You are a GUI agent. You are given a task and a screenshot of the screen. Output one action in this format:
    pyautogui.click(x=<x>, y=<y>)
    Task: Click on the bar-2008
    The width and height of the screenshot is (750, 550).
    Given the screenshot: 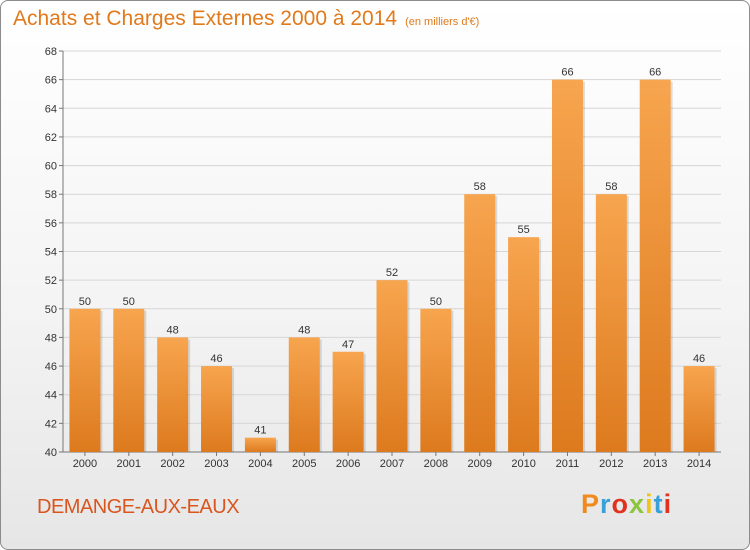 What is the action you would take?
    pyautogui.click(x=436, y=380)
    